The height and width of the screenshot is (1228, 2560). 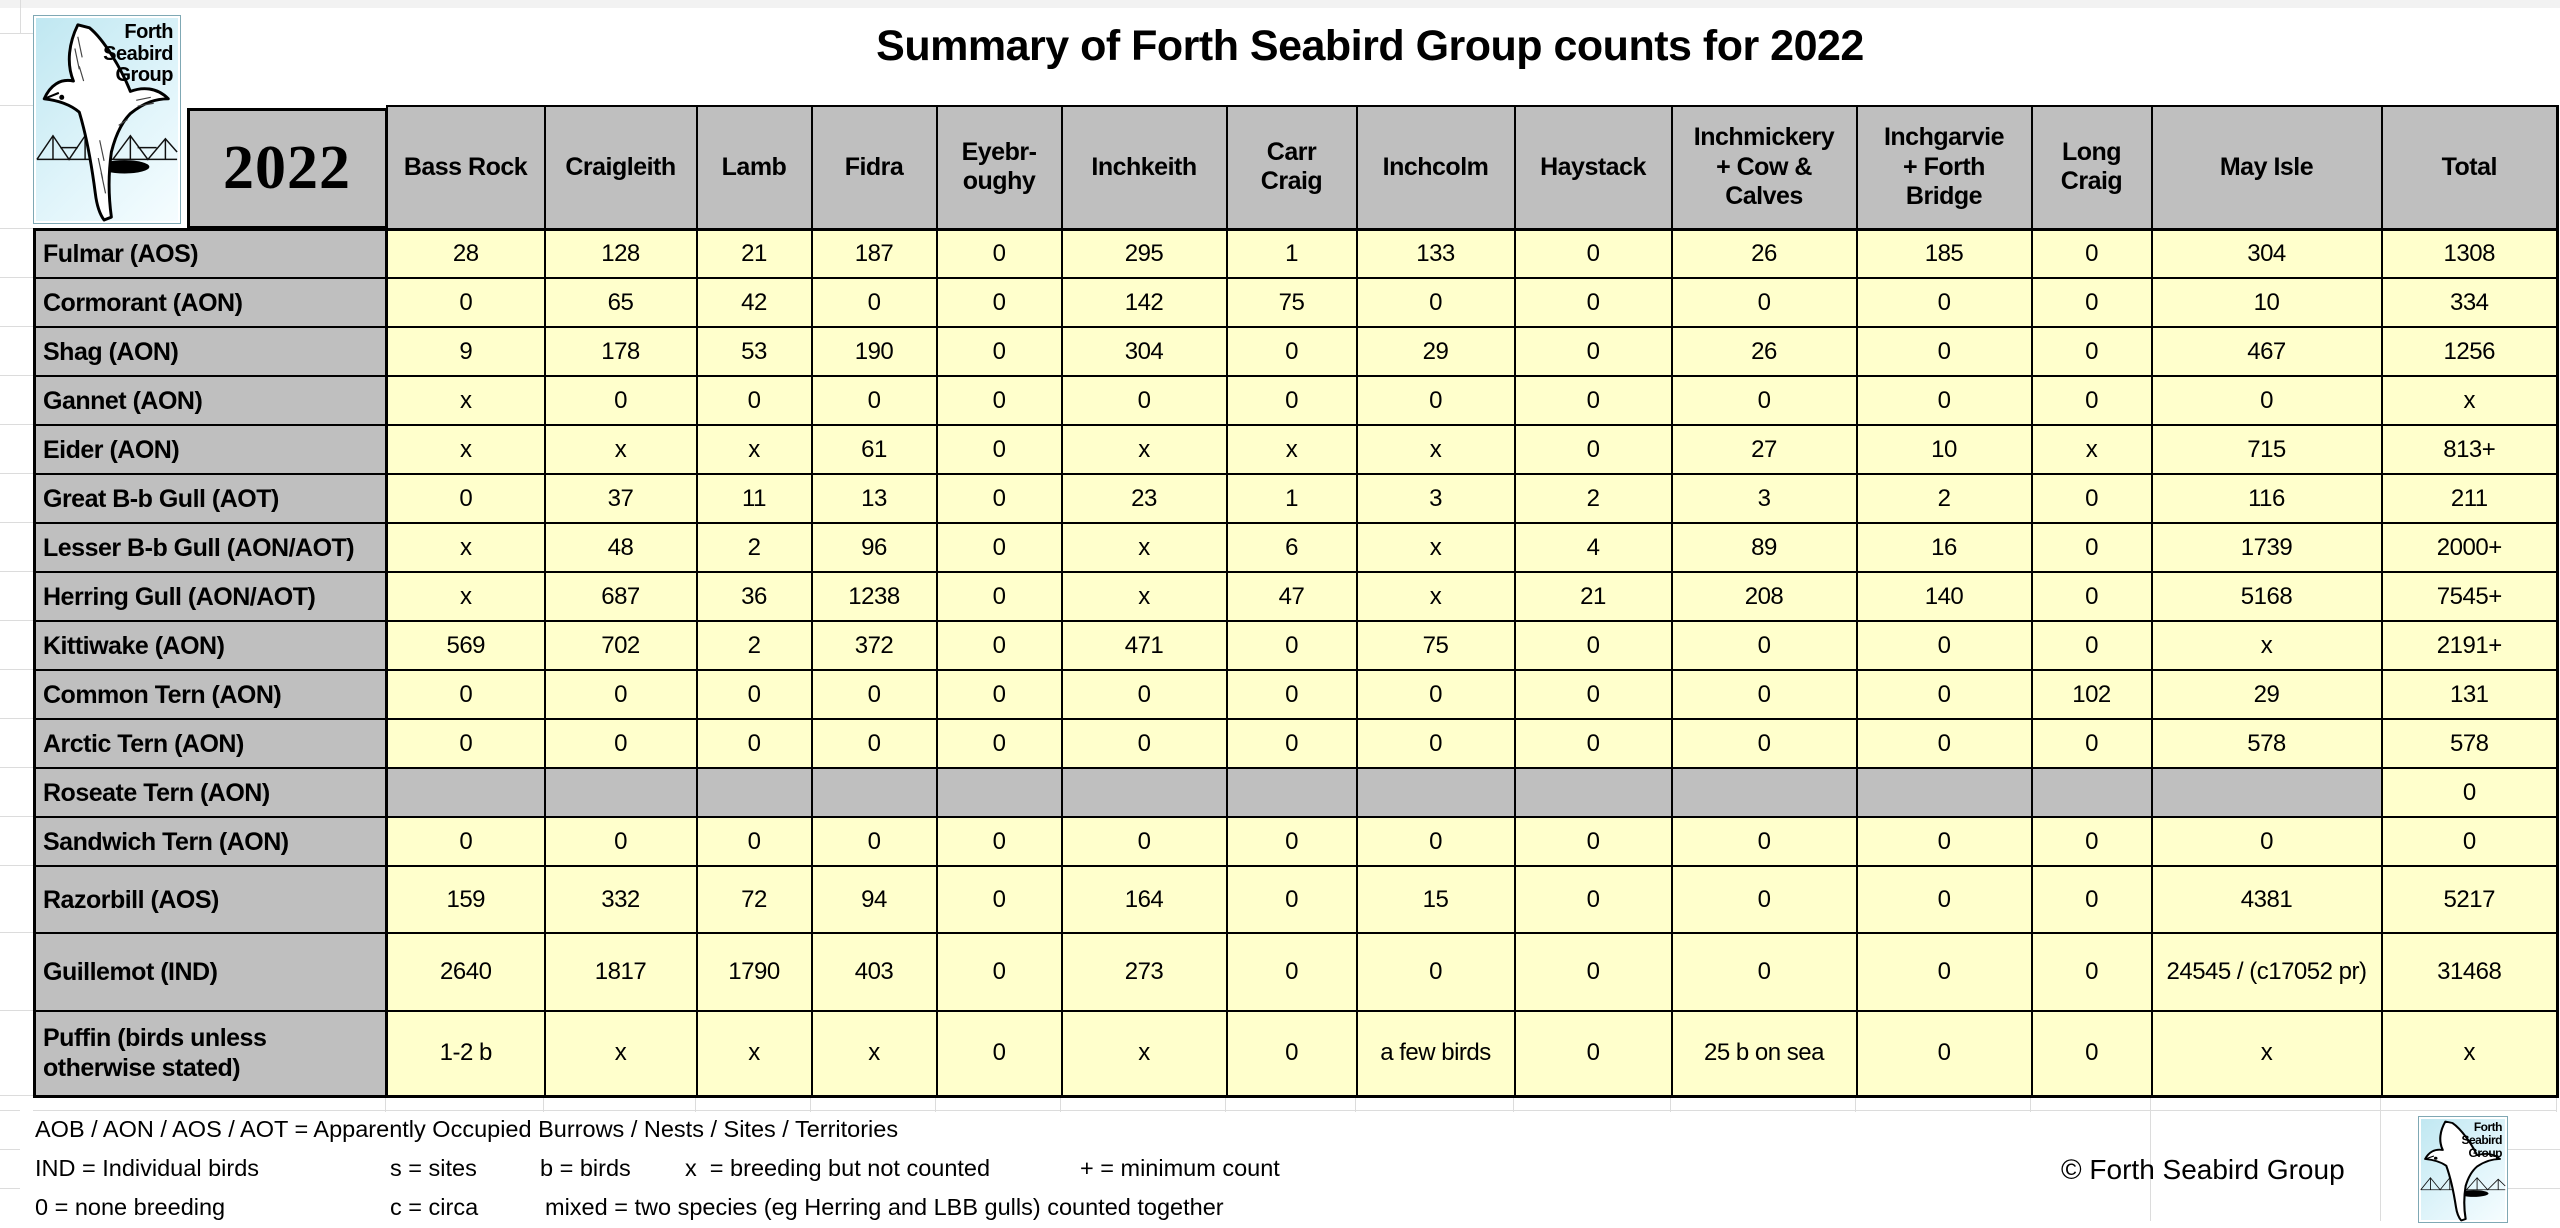 What do you see at coordinates (2266, 547) in the screenshot?
I see `value-cell: 1739` at bounding box center [2266, 547].